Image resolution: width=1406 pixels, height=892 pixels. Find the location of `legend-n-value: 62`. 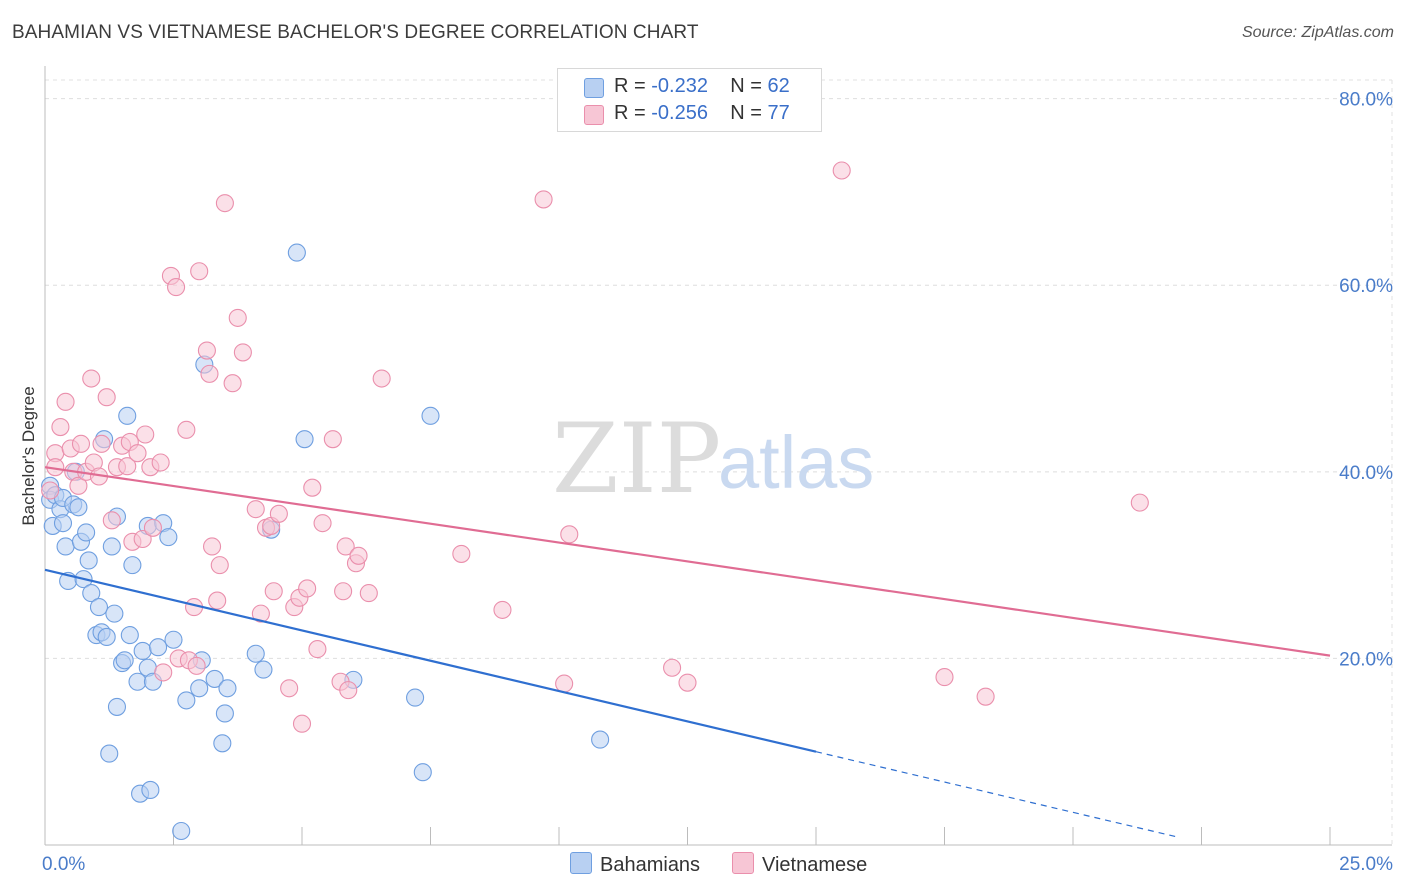

legend-n-value: 62 is located at coordinates (778, 86).